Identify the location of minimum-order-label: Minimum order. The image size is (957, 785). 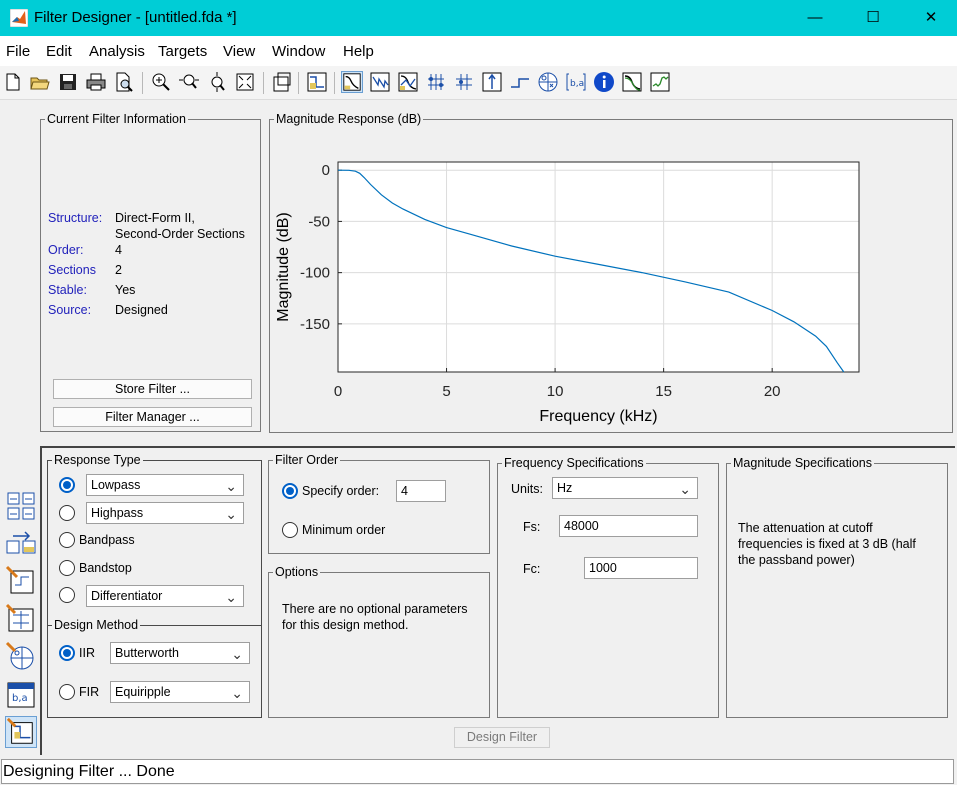
(344, 530).